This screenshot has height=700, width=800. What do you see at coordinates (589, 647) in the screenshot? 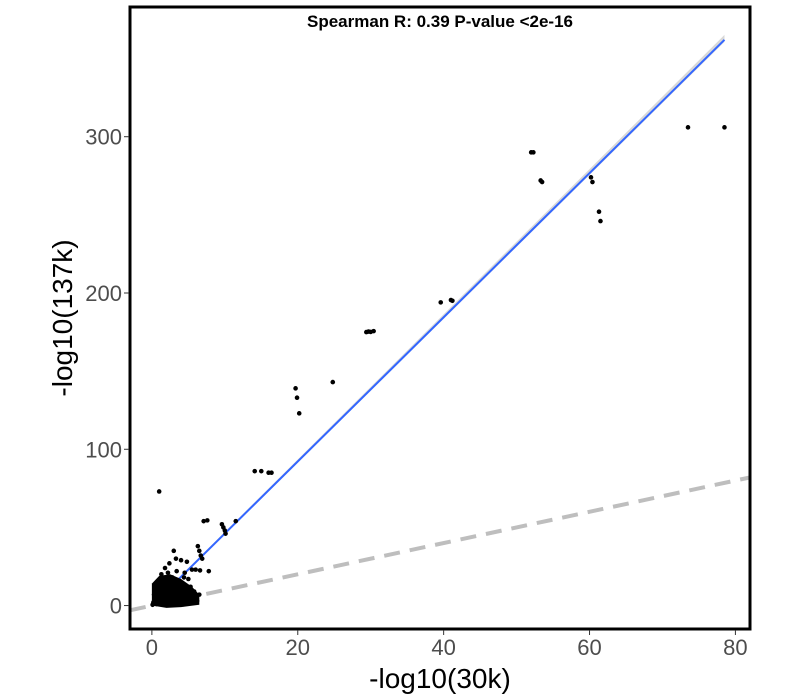
I see `x-tick-label: 60` at bounding box center [589, 647].